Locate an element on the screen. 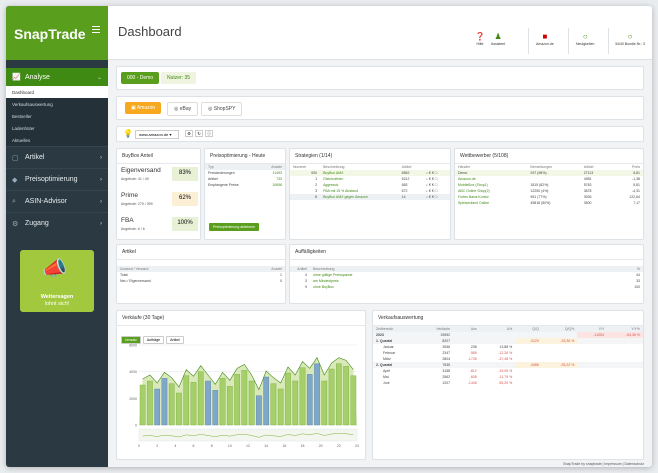 The width and height of the screenshot is (658, 473). sidebar-item-preisoptimierung: ◆ Preisoptimierung › is located at coordinates (57, 179).